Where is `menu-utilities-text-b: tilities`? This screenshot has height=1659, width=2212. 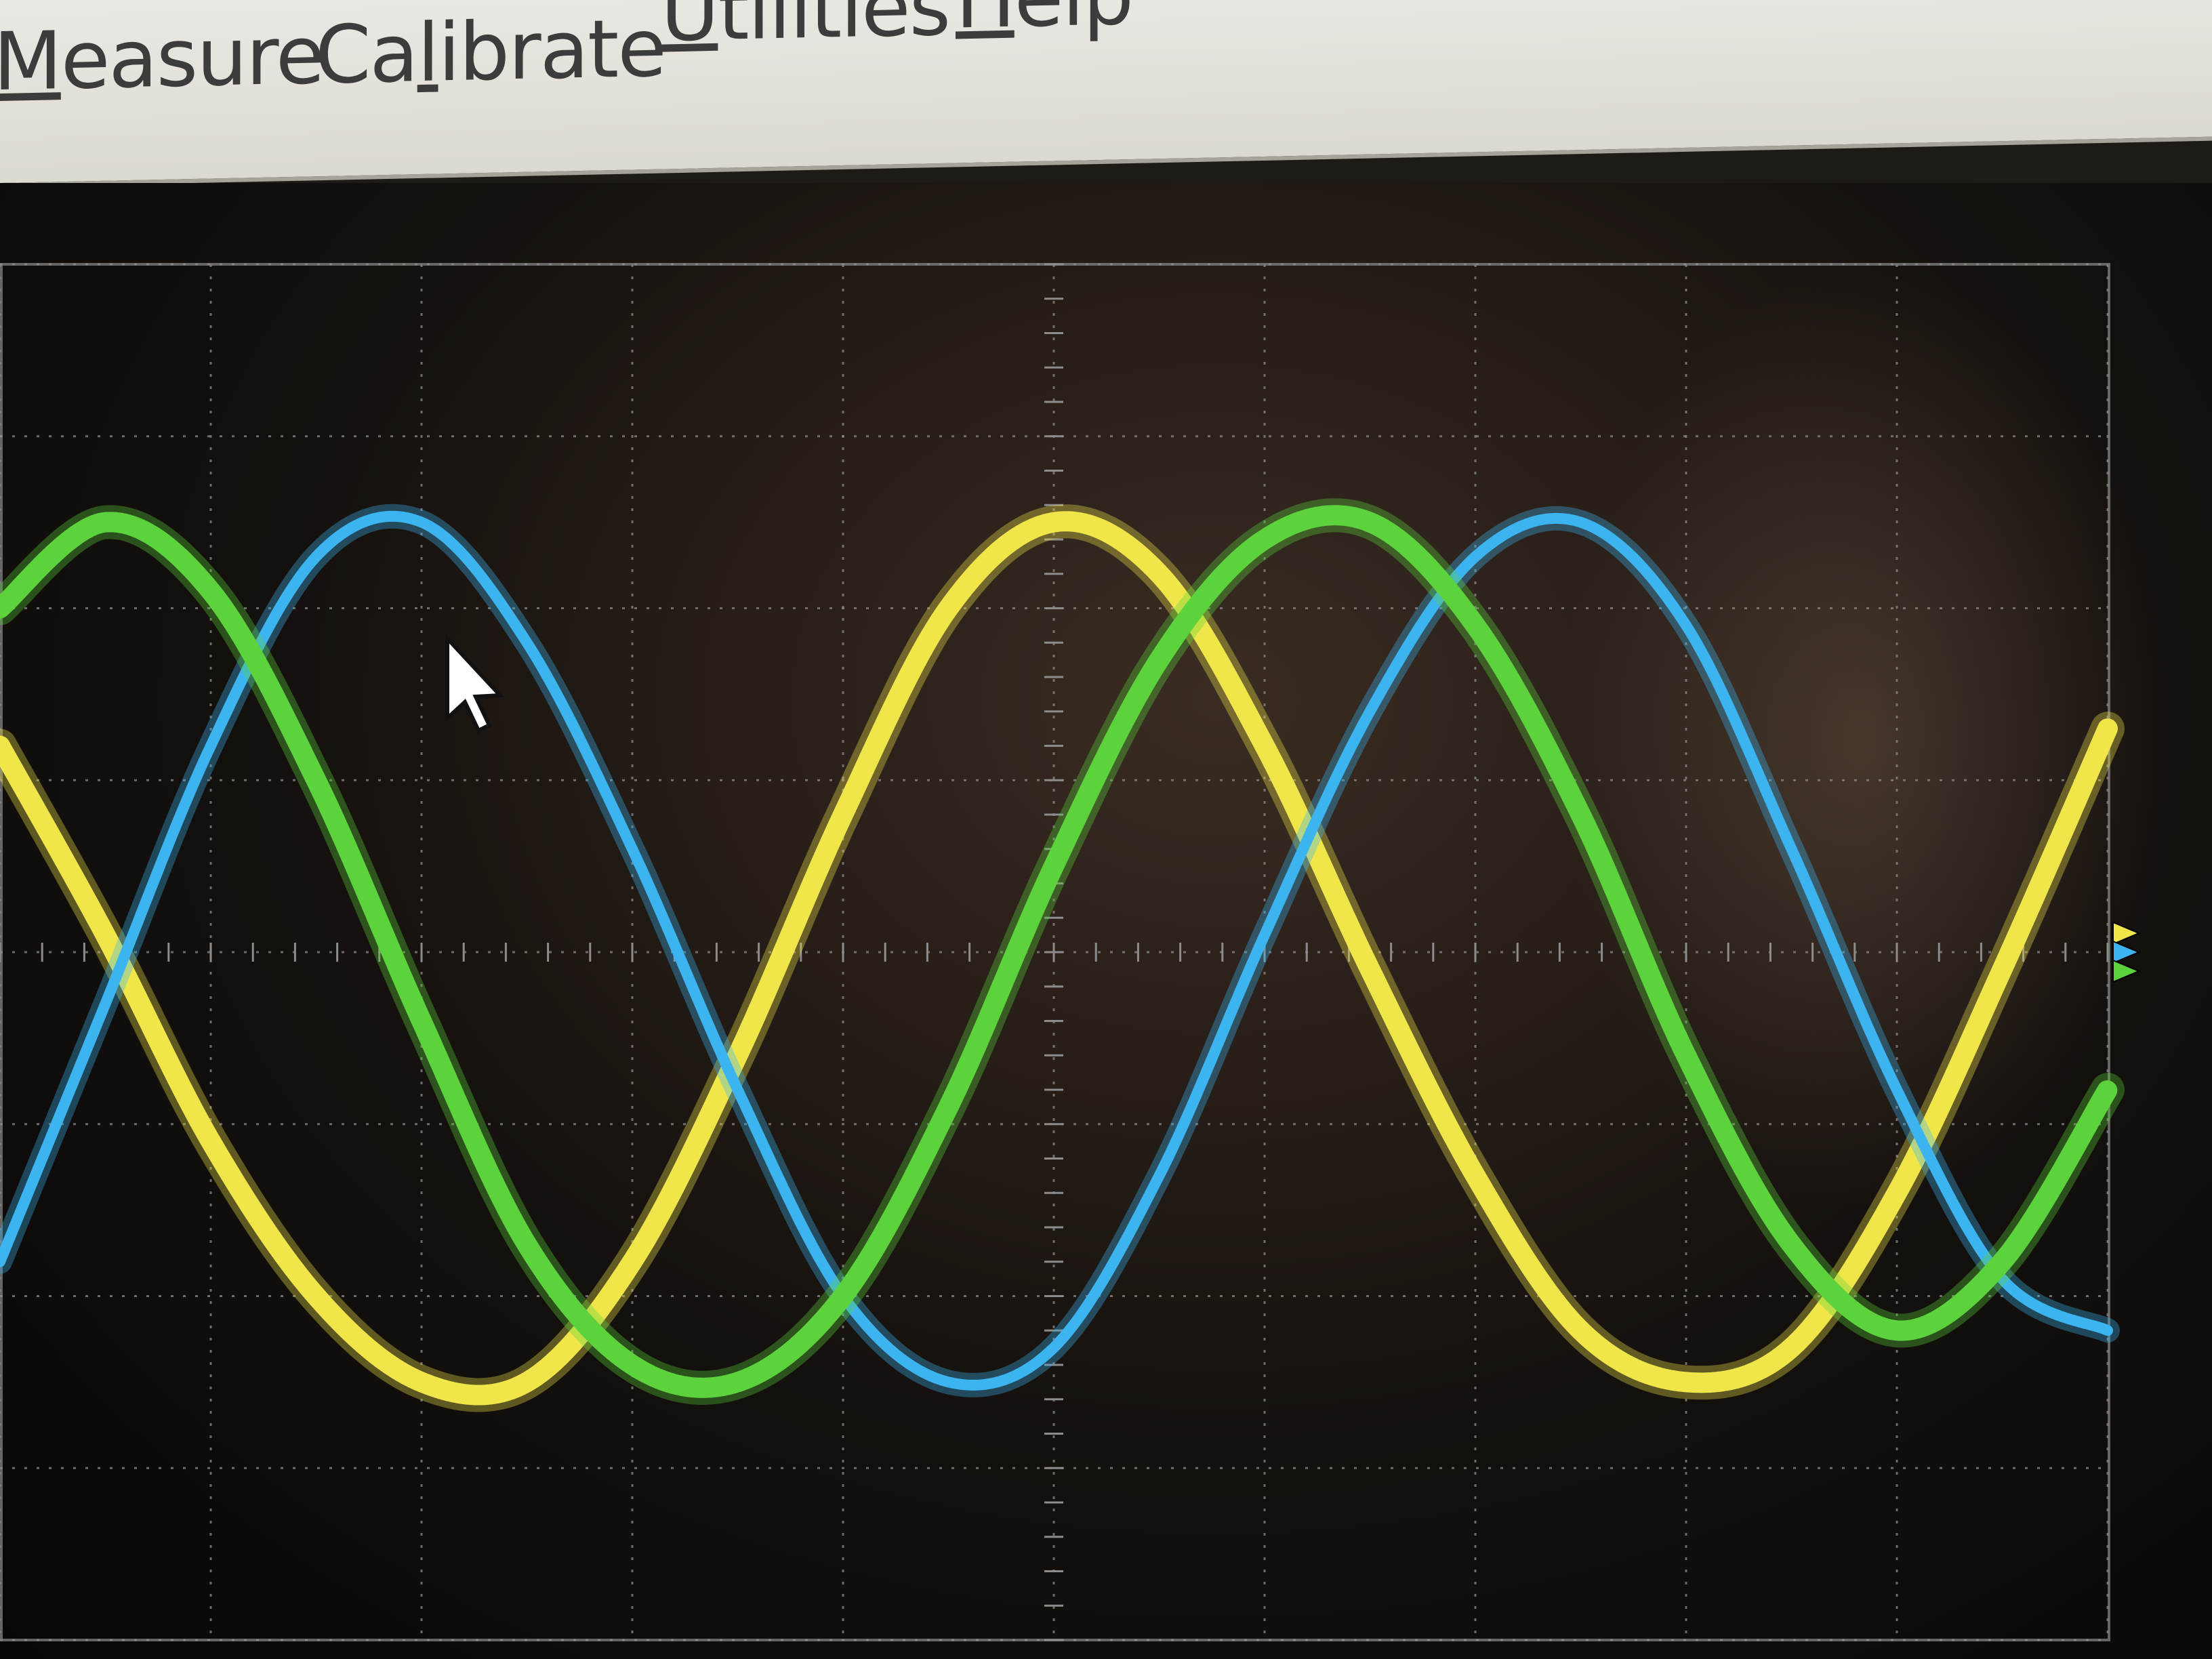
menu-utilities-text-b: tilities is located at coordinates (834, 29).